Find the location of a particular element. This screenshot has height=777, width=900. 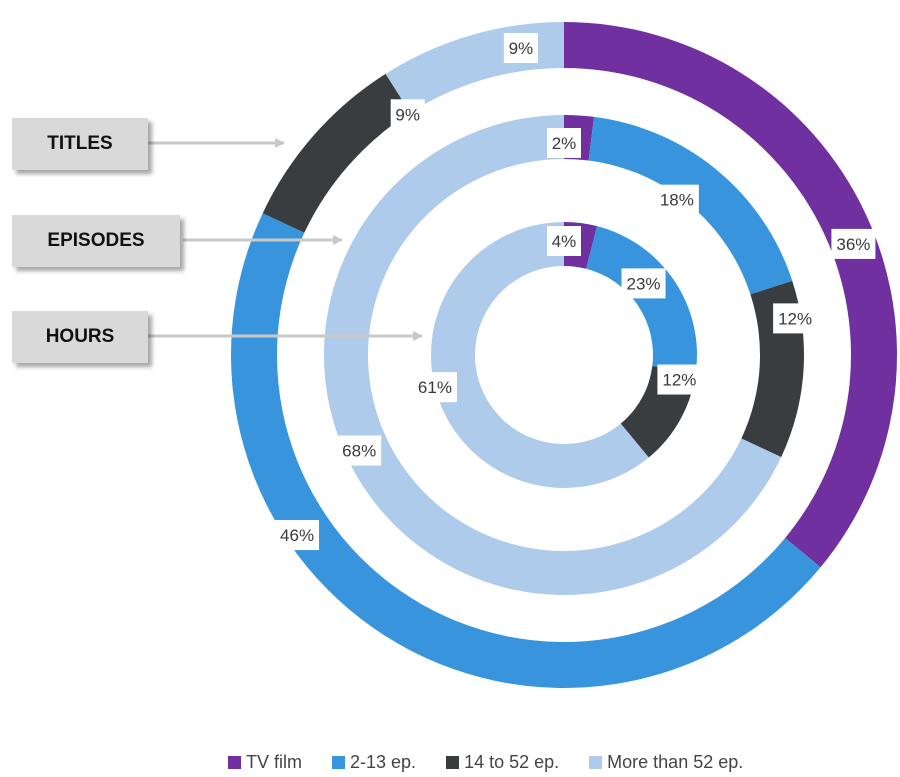

hours-data-label-3: 61% is located at coordinates (434, 387).